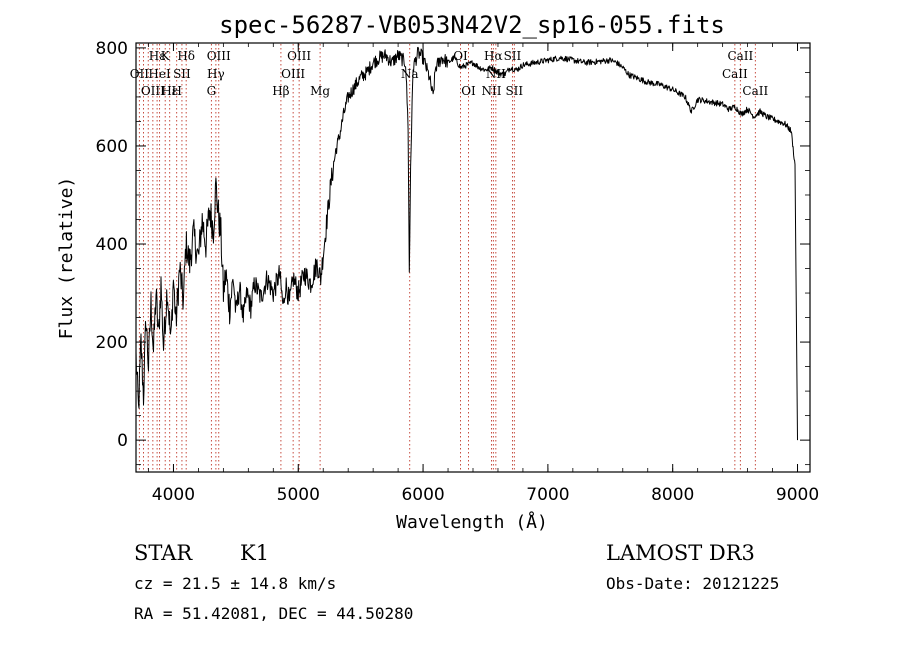  What do you see at coordinates (422, 495) in the screenshot?
I see `x-tick-label: 6000` at bounding box center [422, 495].